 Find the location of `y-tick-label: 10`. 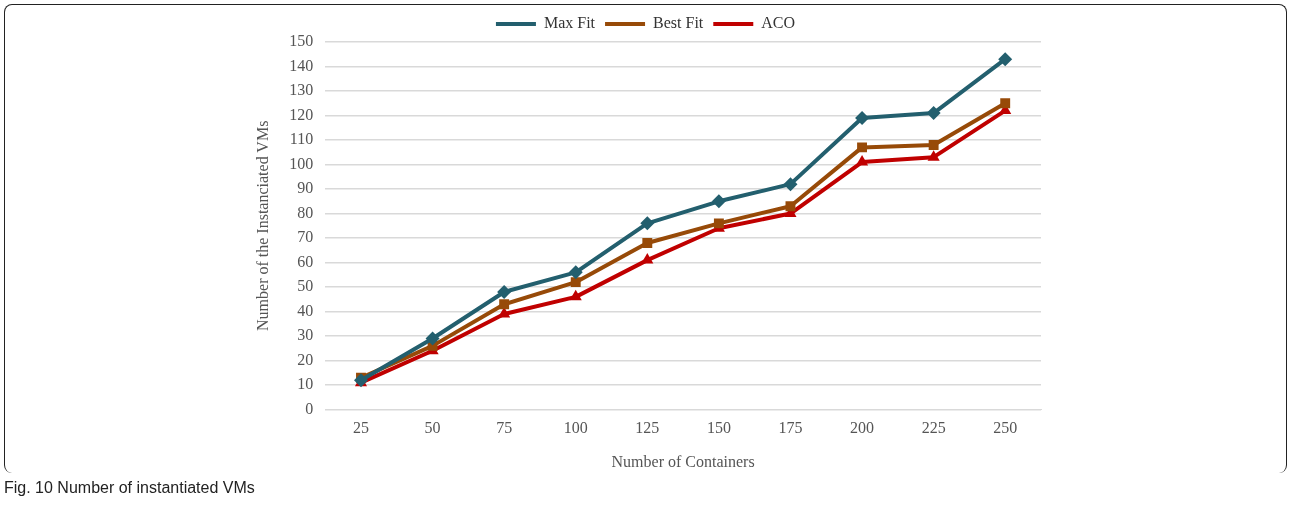

y-tick-label: 10 is located at coordinates (305, 384).